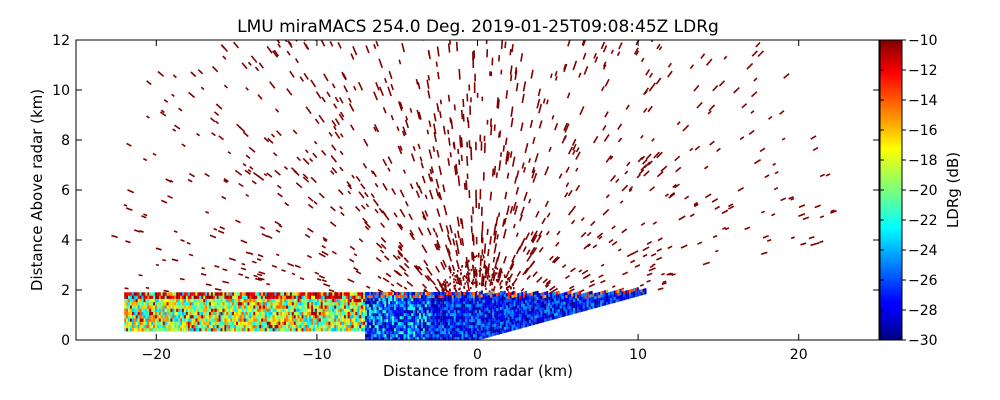  Describe the element at coordinates (923, 311) in the screenshot. I see `colorbar-tick-label: −28` at that location.